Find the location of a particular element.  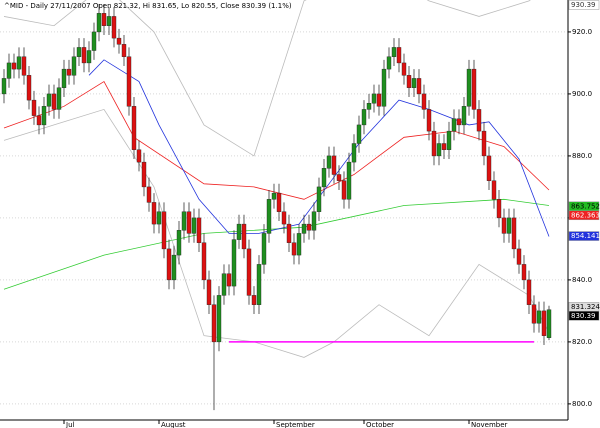

price-label: 830.39 is located at coordinates (583, 316).